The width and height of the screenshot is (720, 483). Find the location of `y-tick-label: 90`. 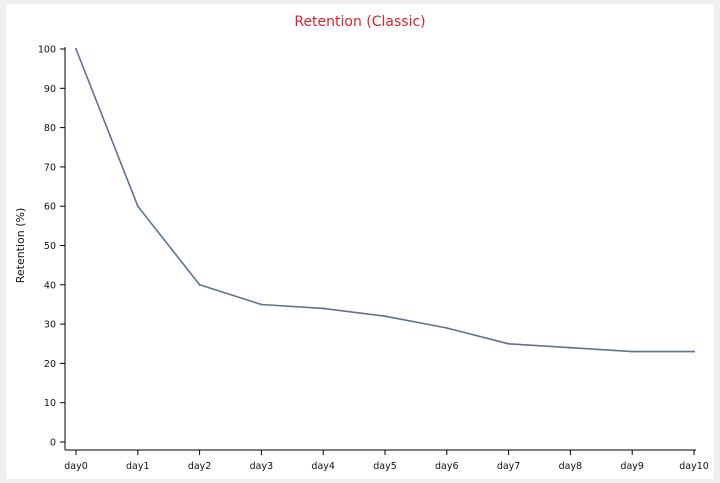

y-tick-label: 90 is located at coordinates (50, 89).